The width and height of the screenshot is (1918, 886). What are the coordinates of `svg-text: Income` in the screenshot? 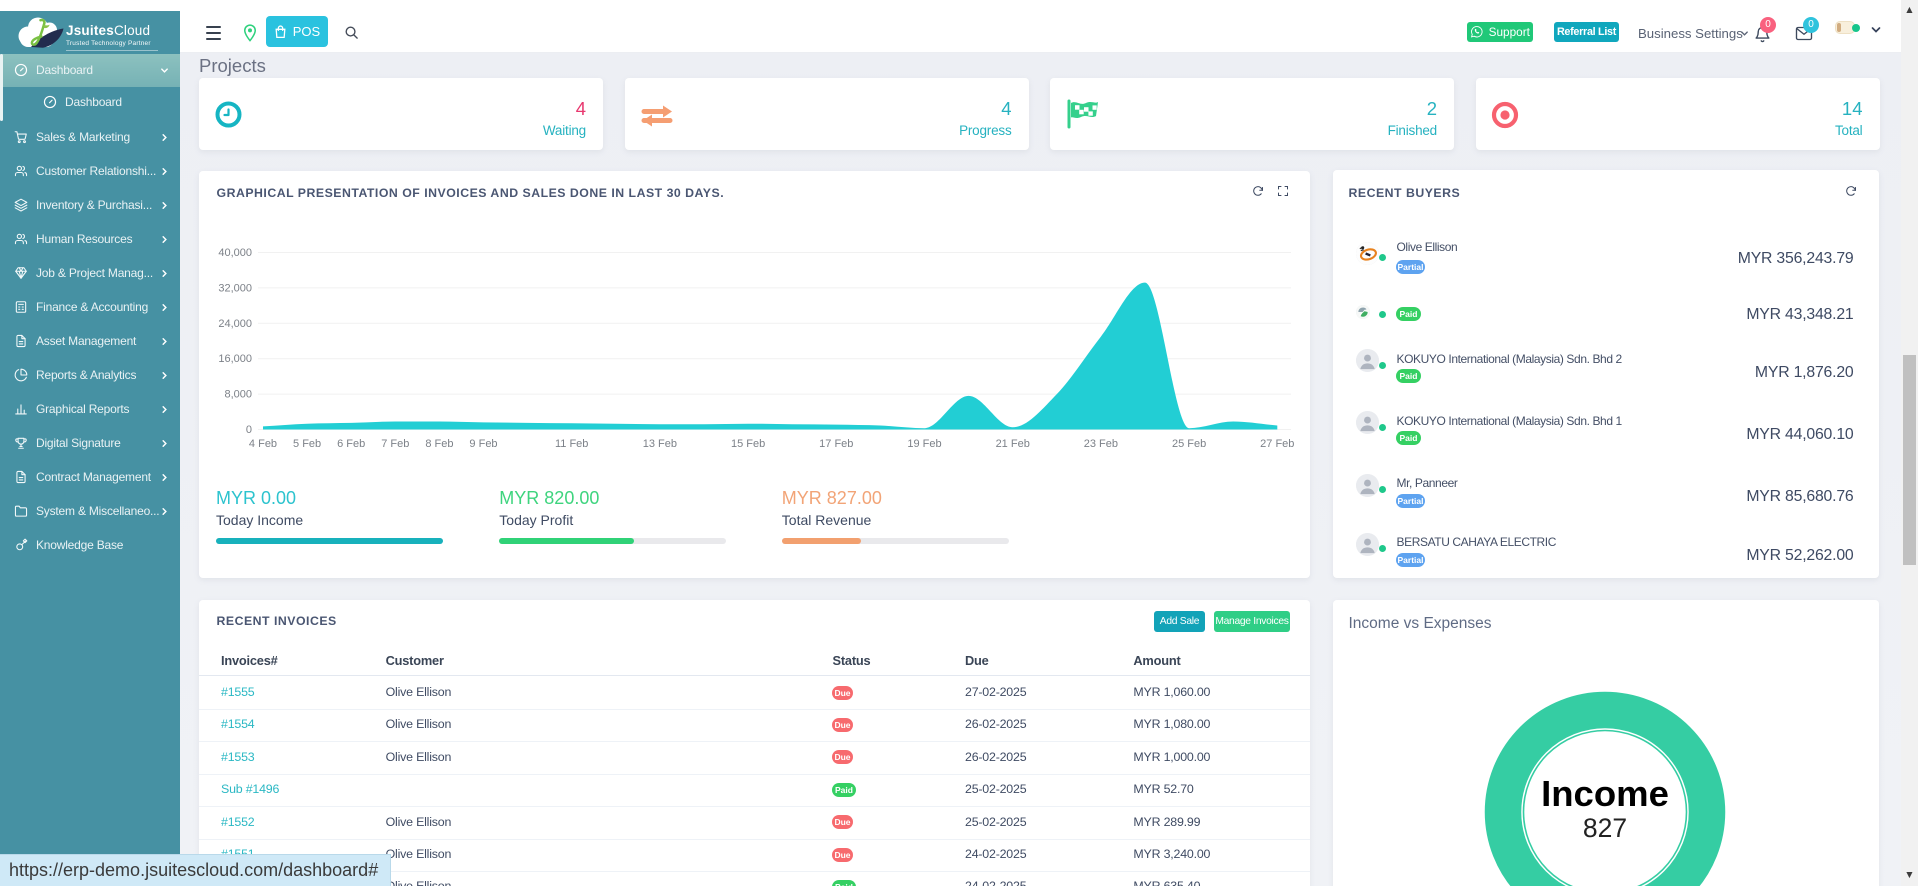 It's located at (1605, 793).